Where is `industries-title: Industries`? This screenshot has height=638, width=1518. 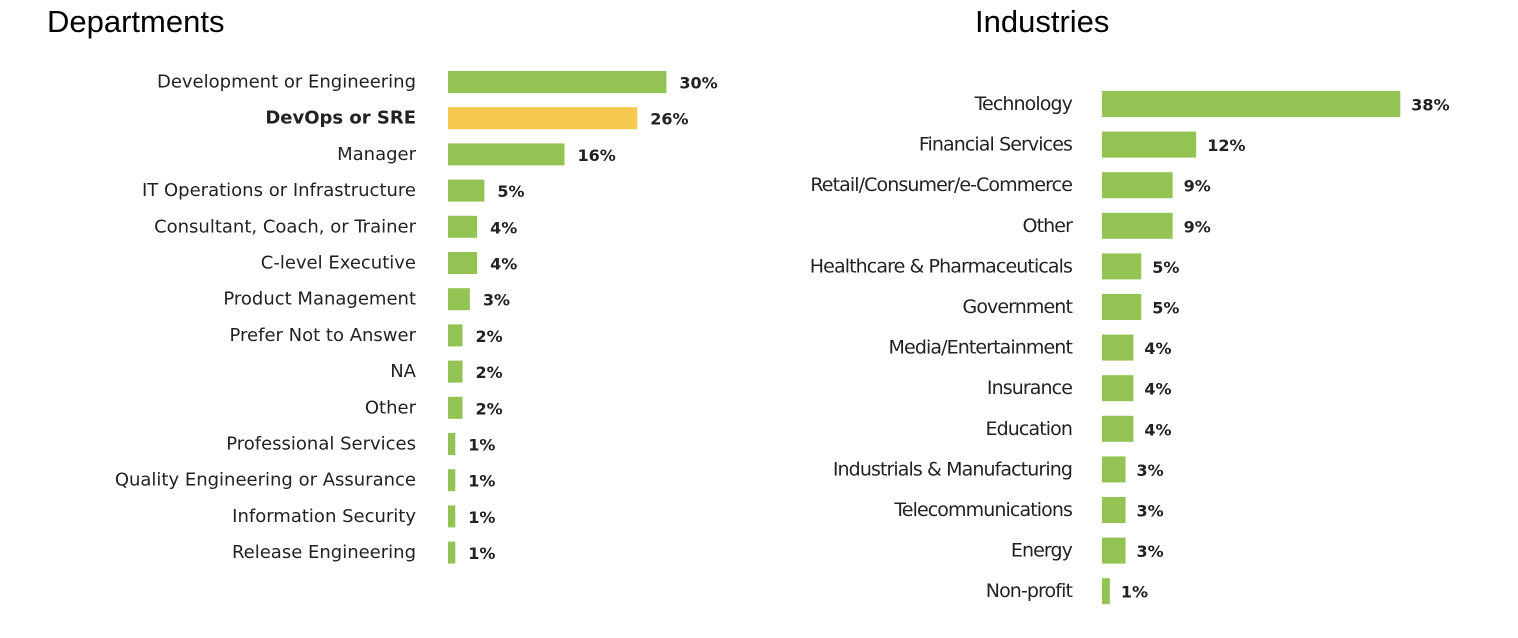
industries-title: Industries is located at coordinates (1042, 21).